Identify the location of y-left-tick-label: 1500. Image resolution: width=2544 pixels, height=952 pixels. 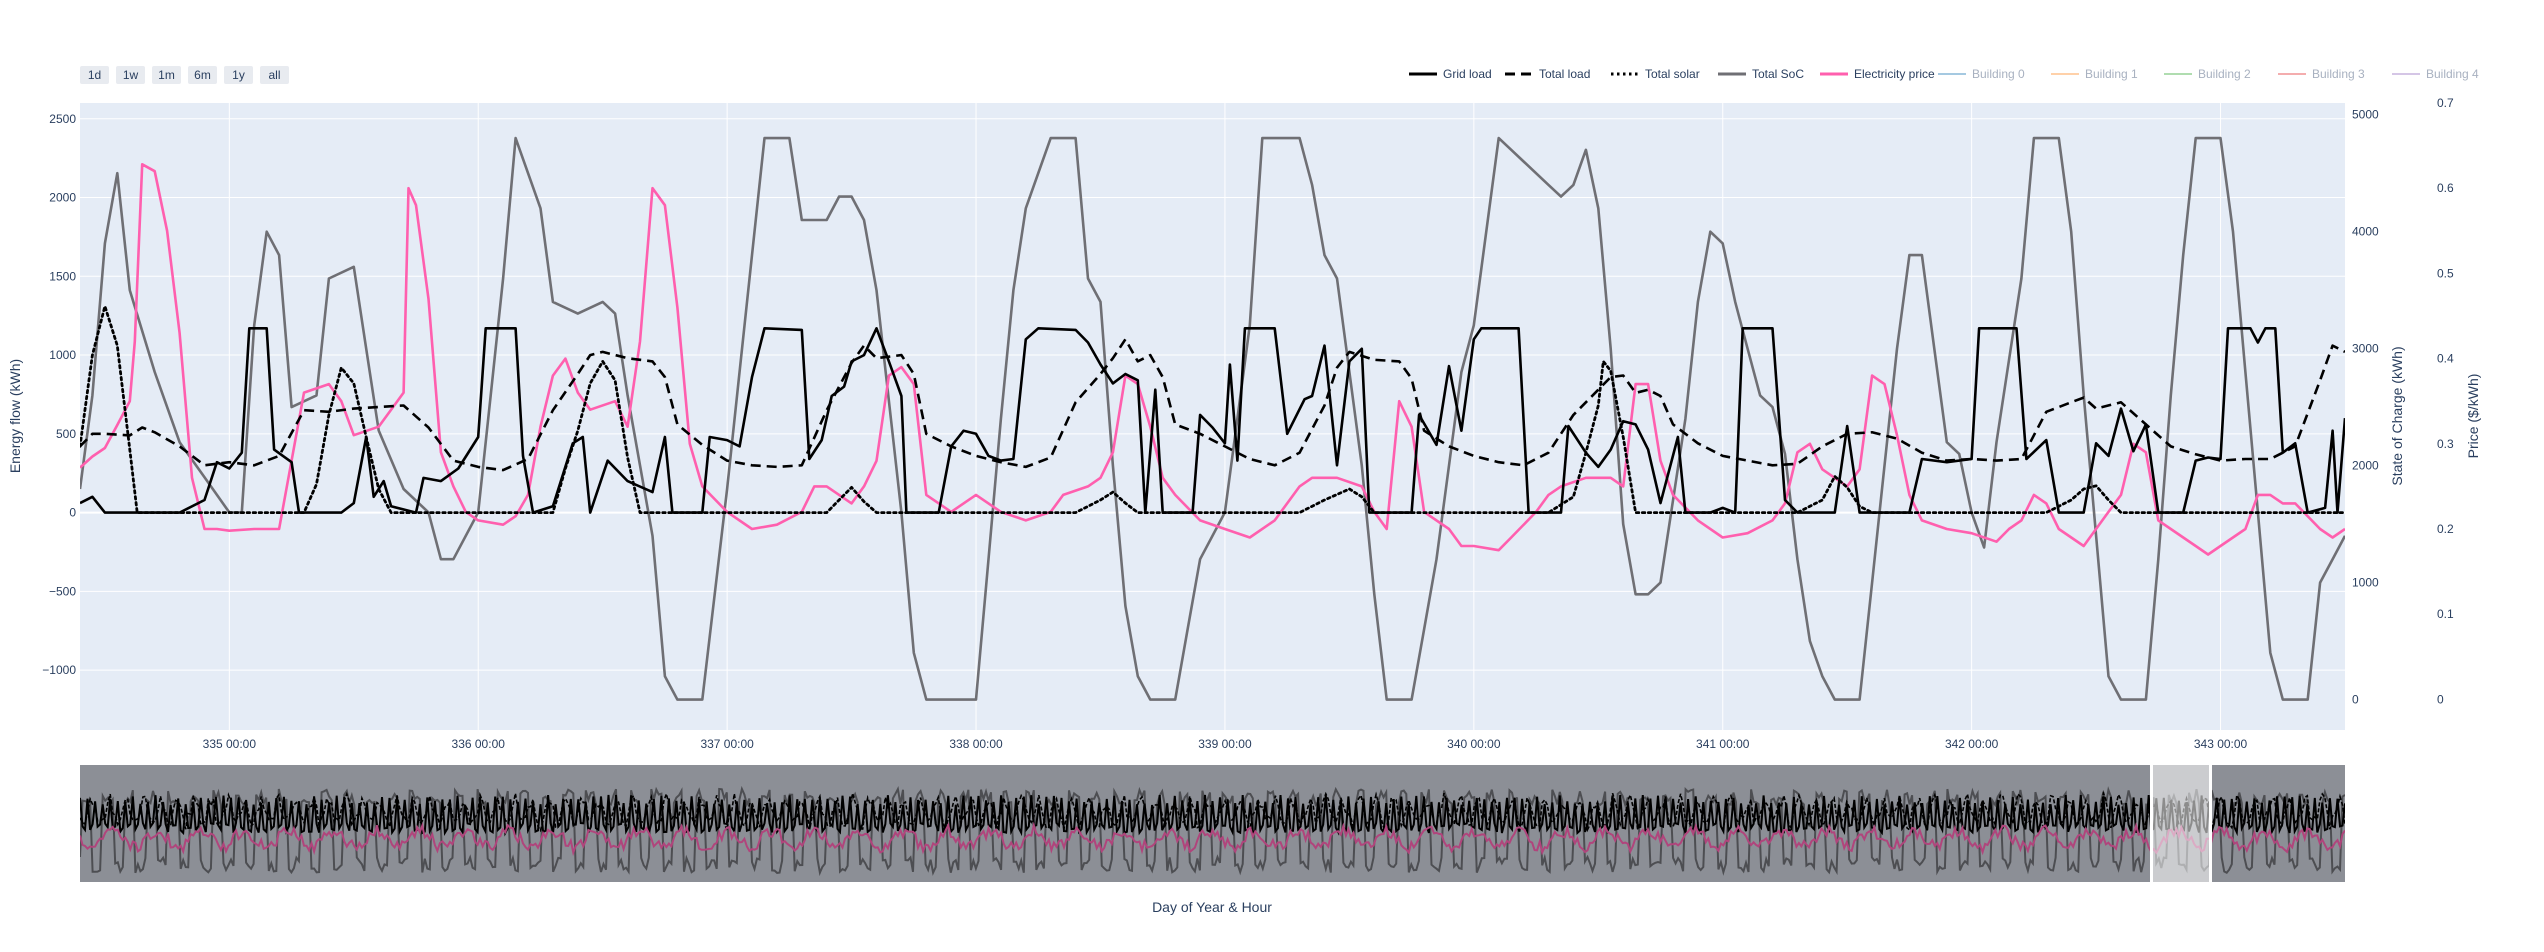
(62, 276).